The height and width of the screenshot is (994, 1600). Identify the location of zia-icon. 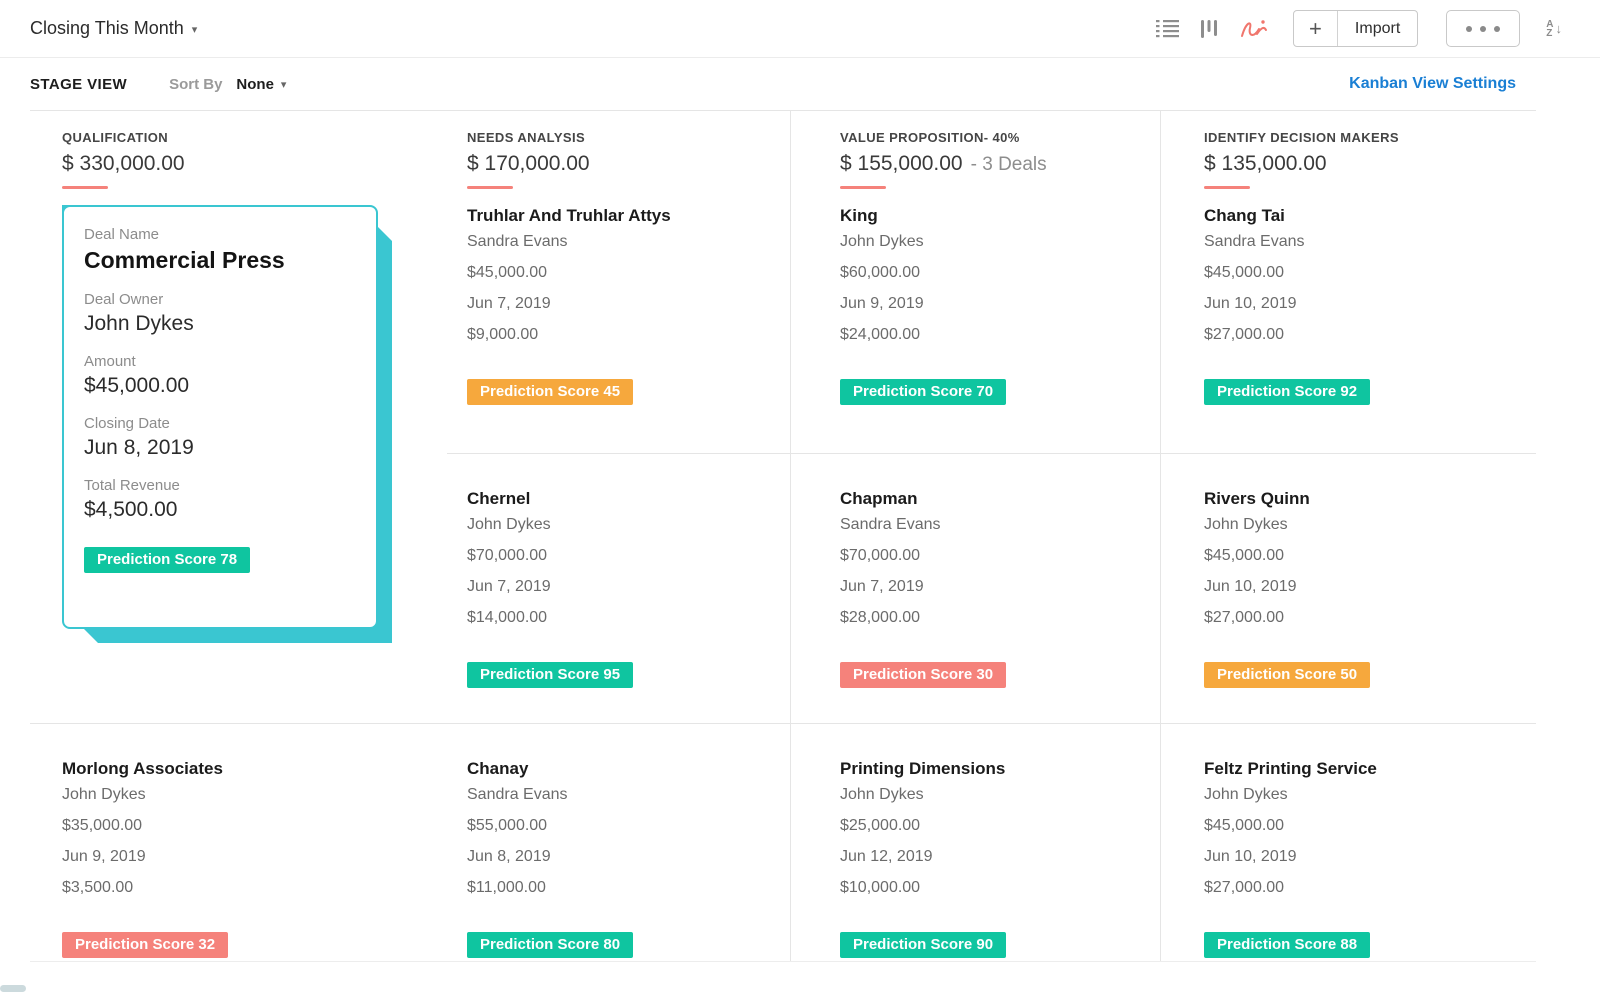
(1254, 29).